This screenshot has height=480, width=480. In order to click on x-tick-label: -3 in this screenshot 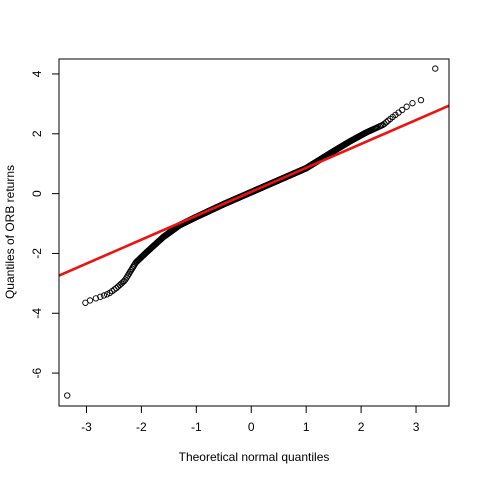, I will do `click(86, 427)`.